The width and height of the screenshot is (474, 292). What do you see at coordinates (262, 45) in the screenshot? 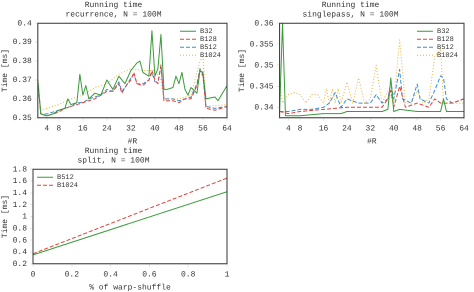
I see `y-tick-label: 0.355` at bounding box center [262, 45].